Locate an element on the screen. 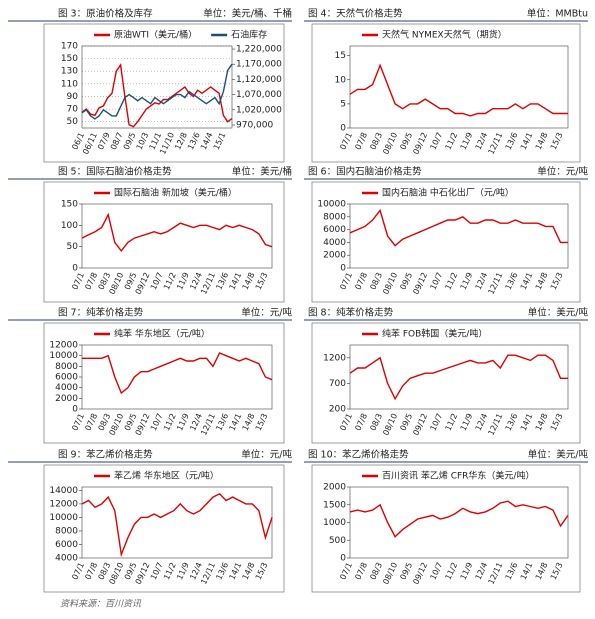  plot-area is located at coordinates (157, 87).